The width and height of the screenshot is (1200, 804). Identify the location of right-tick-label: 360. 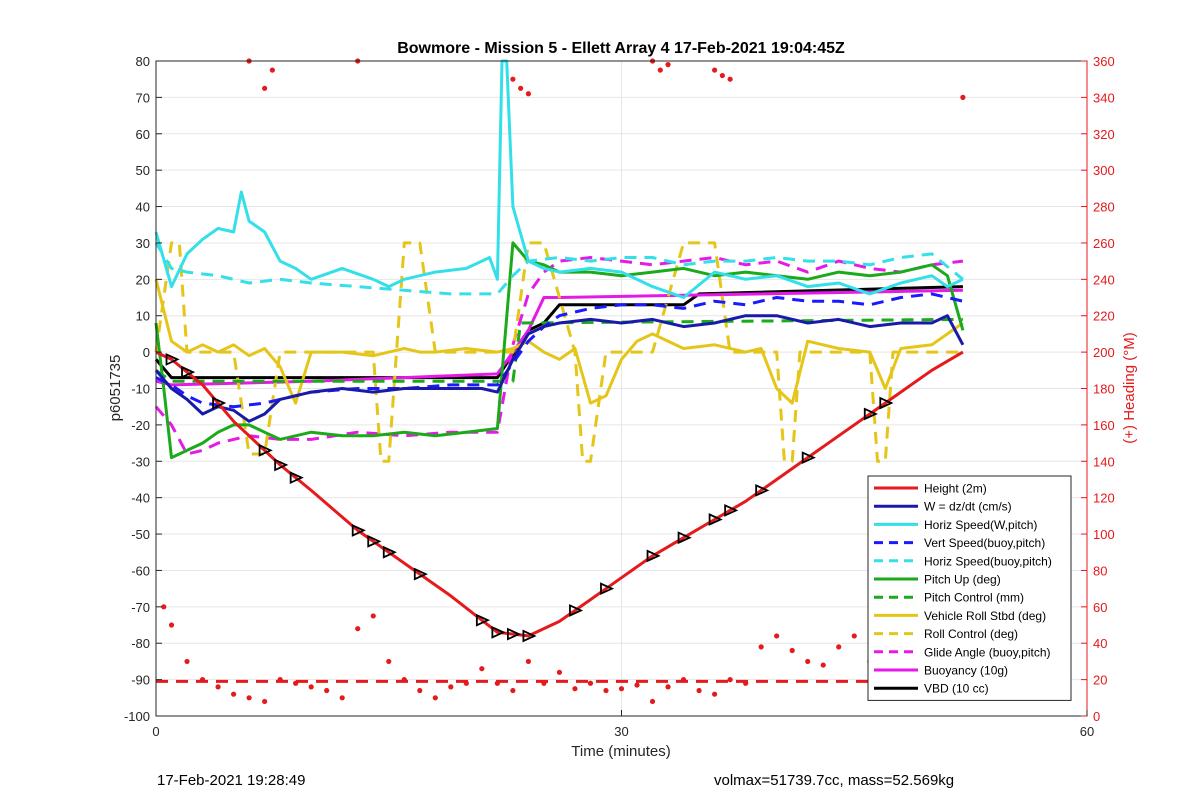
(1104, 61).